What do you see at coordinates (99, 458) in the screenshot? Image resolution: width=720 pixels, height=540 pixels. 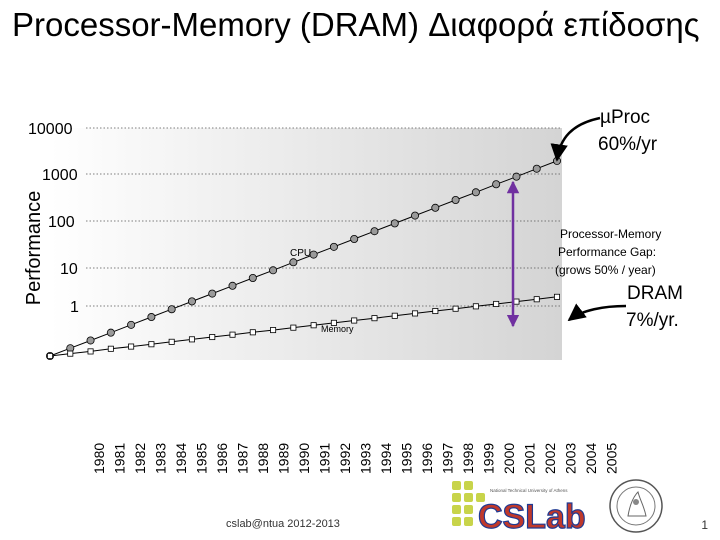 I see `x-tick-label: 1980` at bounding box center [99, 458].